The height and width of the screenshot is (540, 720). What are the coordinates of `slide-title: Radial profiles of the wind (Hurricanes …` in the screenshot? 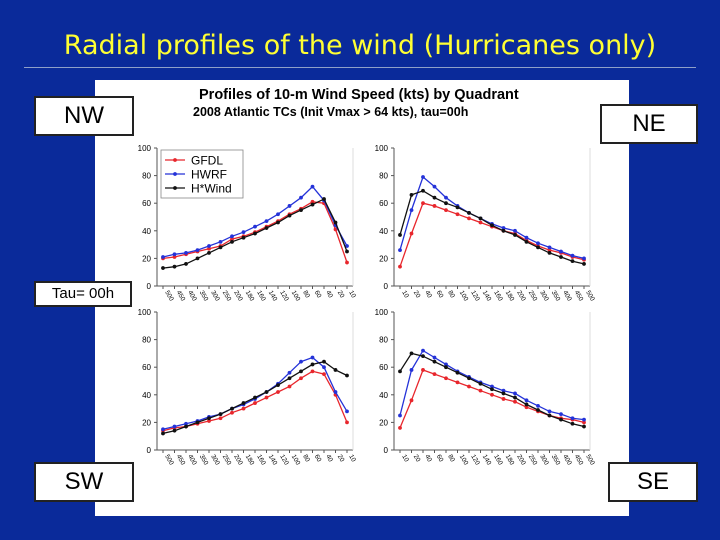 It's located at (360, 45).